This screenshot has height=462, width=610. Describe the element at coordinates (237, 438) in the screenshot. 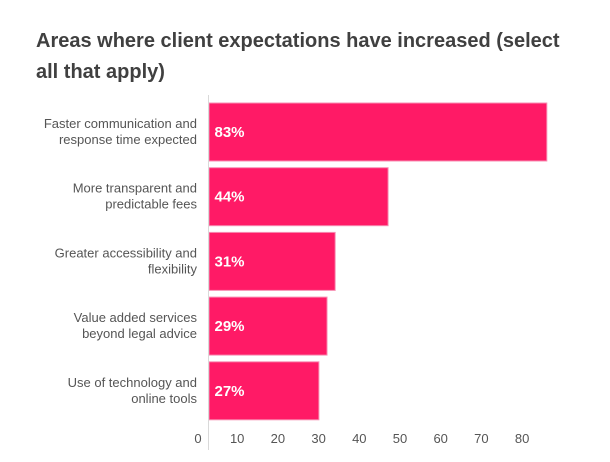

I see `x-tick-label: 10` at that location.